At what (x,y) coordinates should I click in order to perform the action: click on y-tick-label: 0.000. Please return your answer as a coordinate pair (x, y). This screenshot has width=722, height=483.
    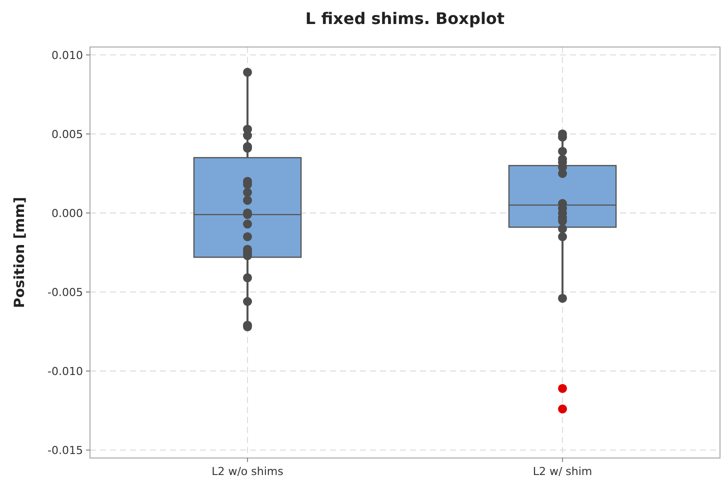
    Looking at the image, I should click on (67, 213).